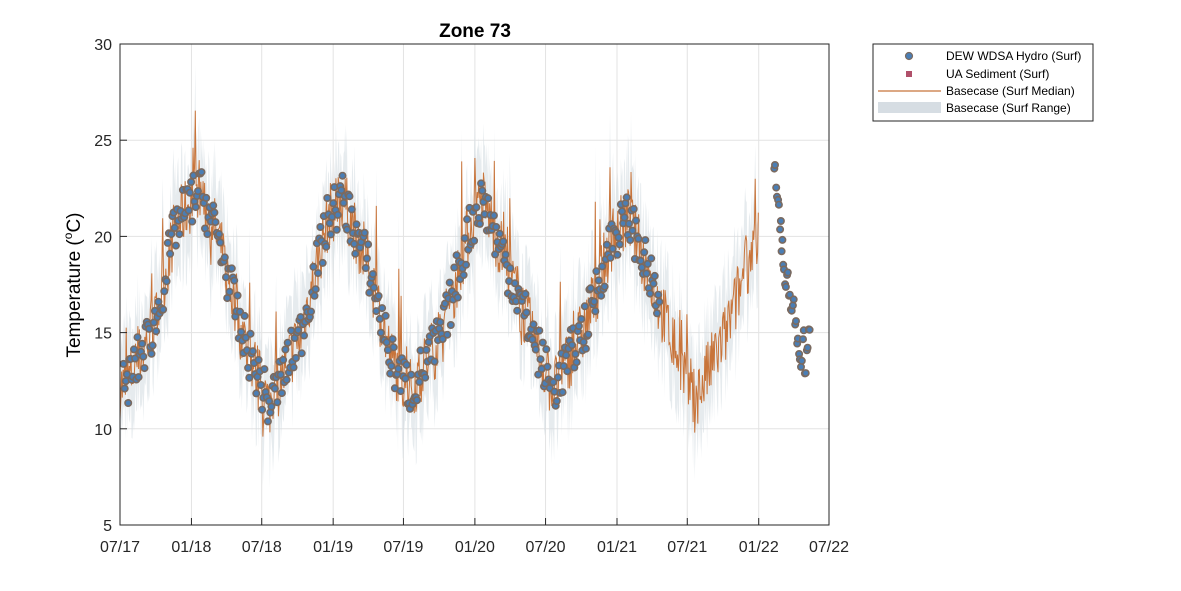  Describe the element at coordinates (1010, 91) in the screenshot. I see `legend-label-basecase-median: Basecase (Surf Median)` at that location.